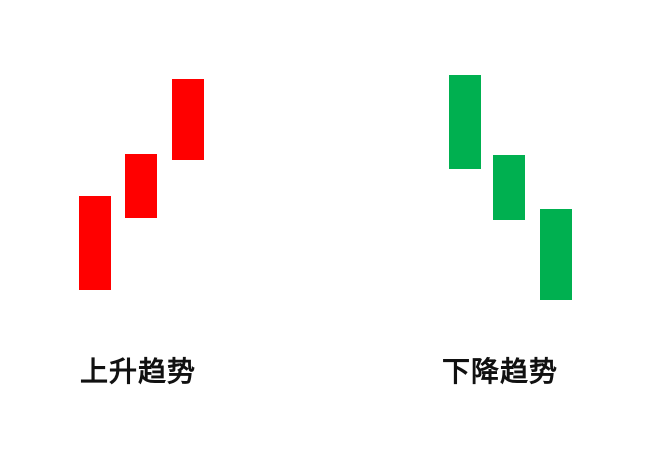  What do you see at coordinates (500, 371) in the screenshot?
I see `downtrend-caption: 下降趋势` at bounding box center [500, 371].